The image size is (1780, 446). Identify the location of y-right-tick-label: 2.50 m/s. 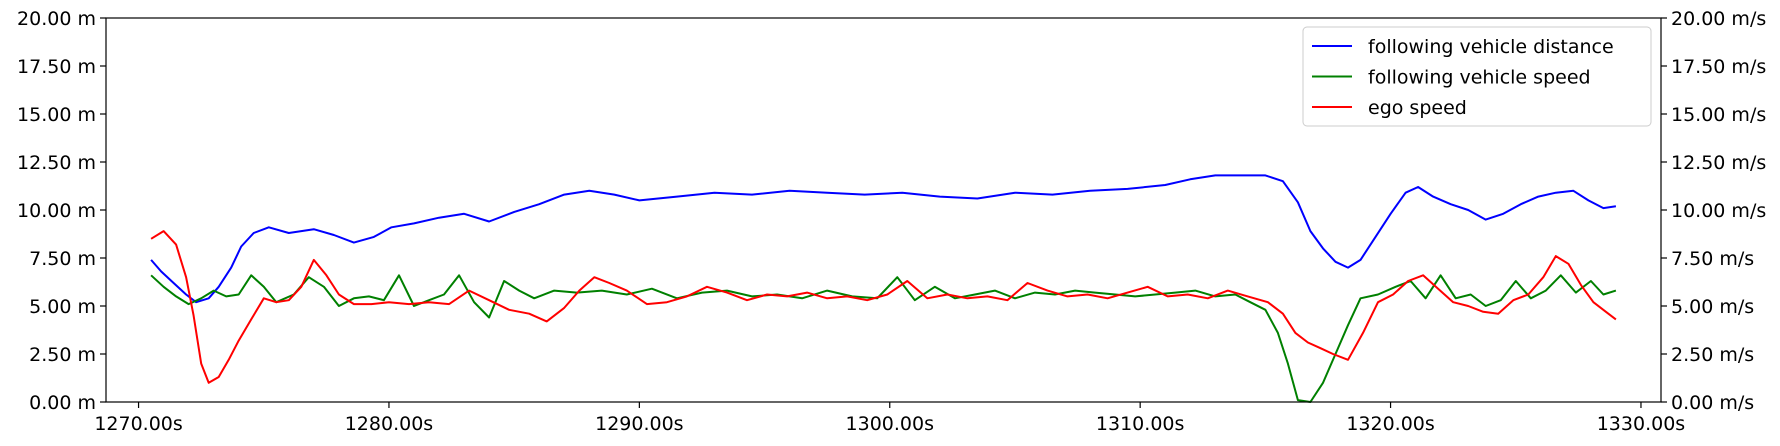
(1712, 355).